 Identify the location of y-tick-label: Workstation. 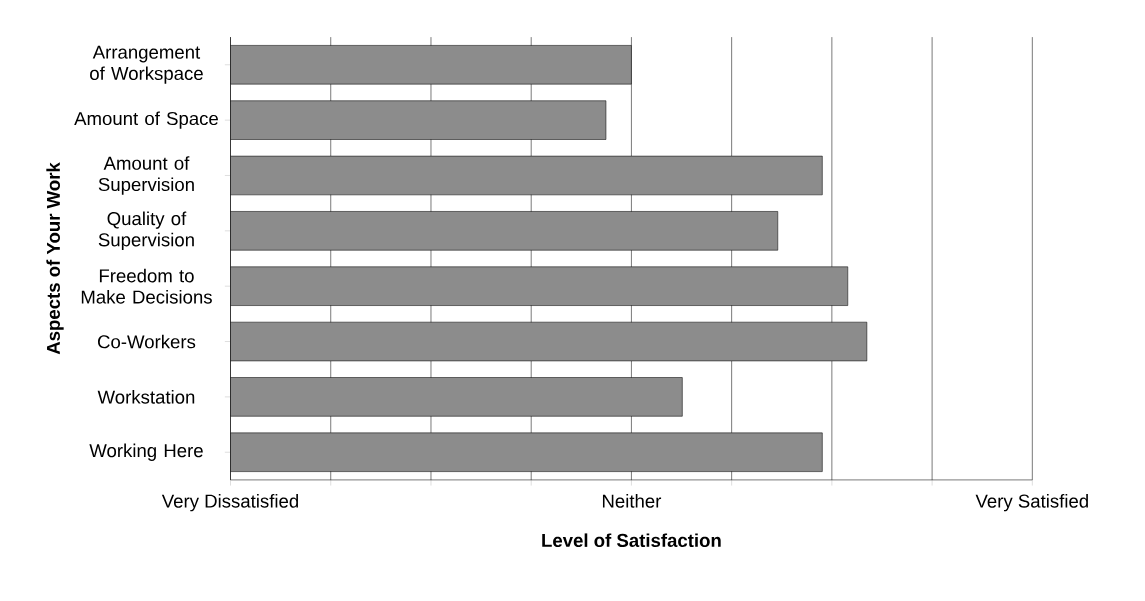
(146, 397).